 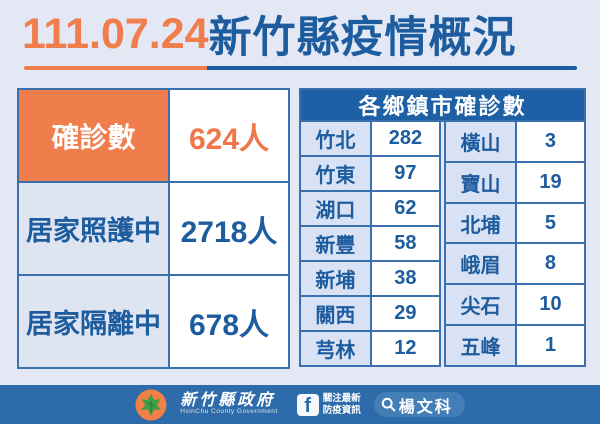 I want to click on townships-table-left: 竹北 282 竹東 97 湖口 62 新豐 58, so click(x=370, y=243).